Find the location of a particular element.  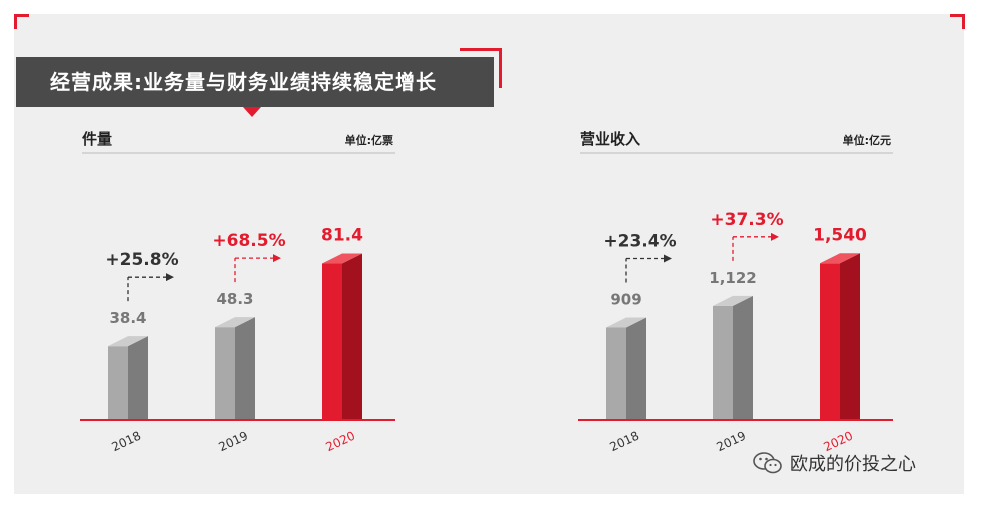

title-accent-frame is located at coordinates (481, 68).